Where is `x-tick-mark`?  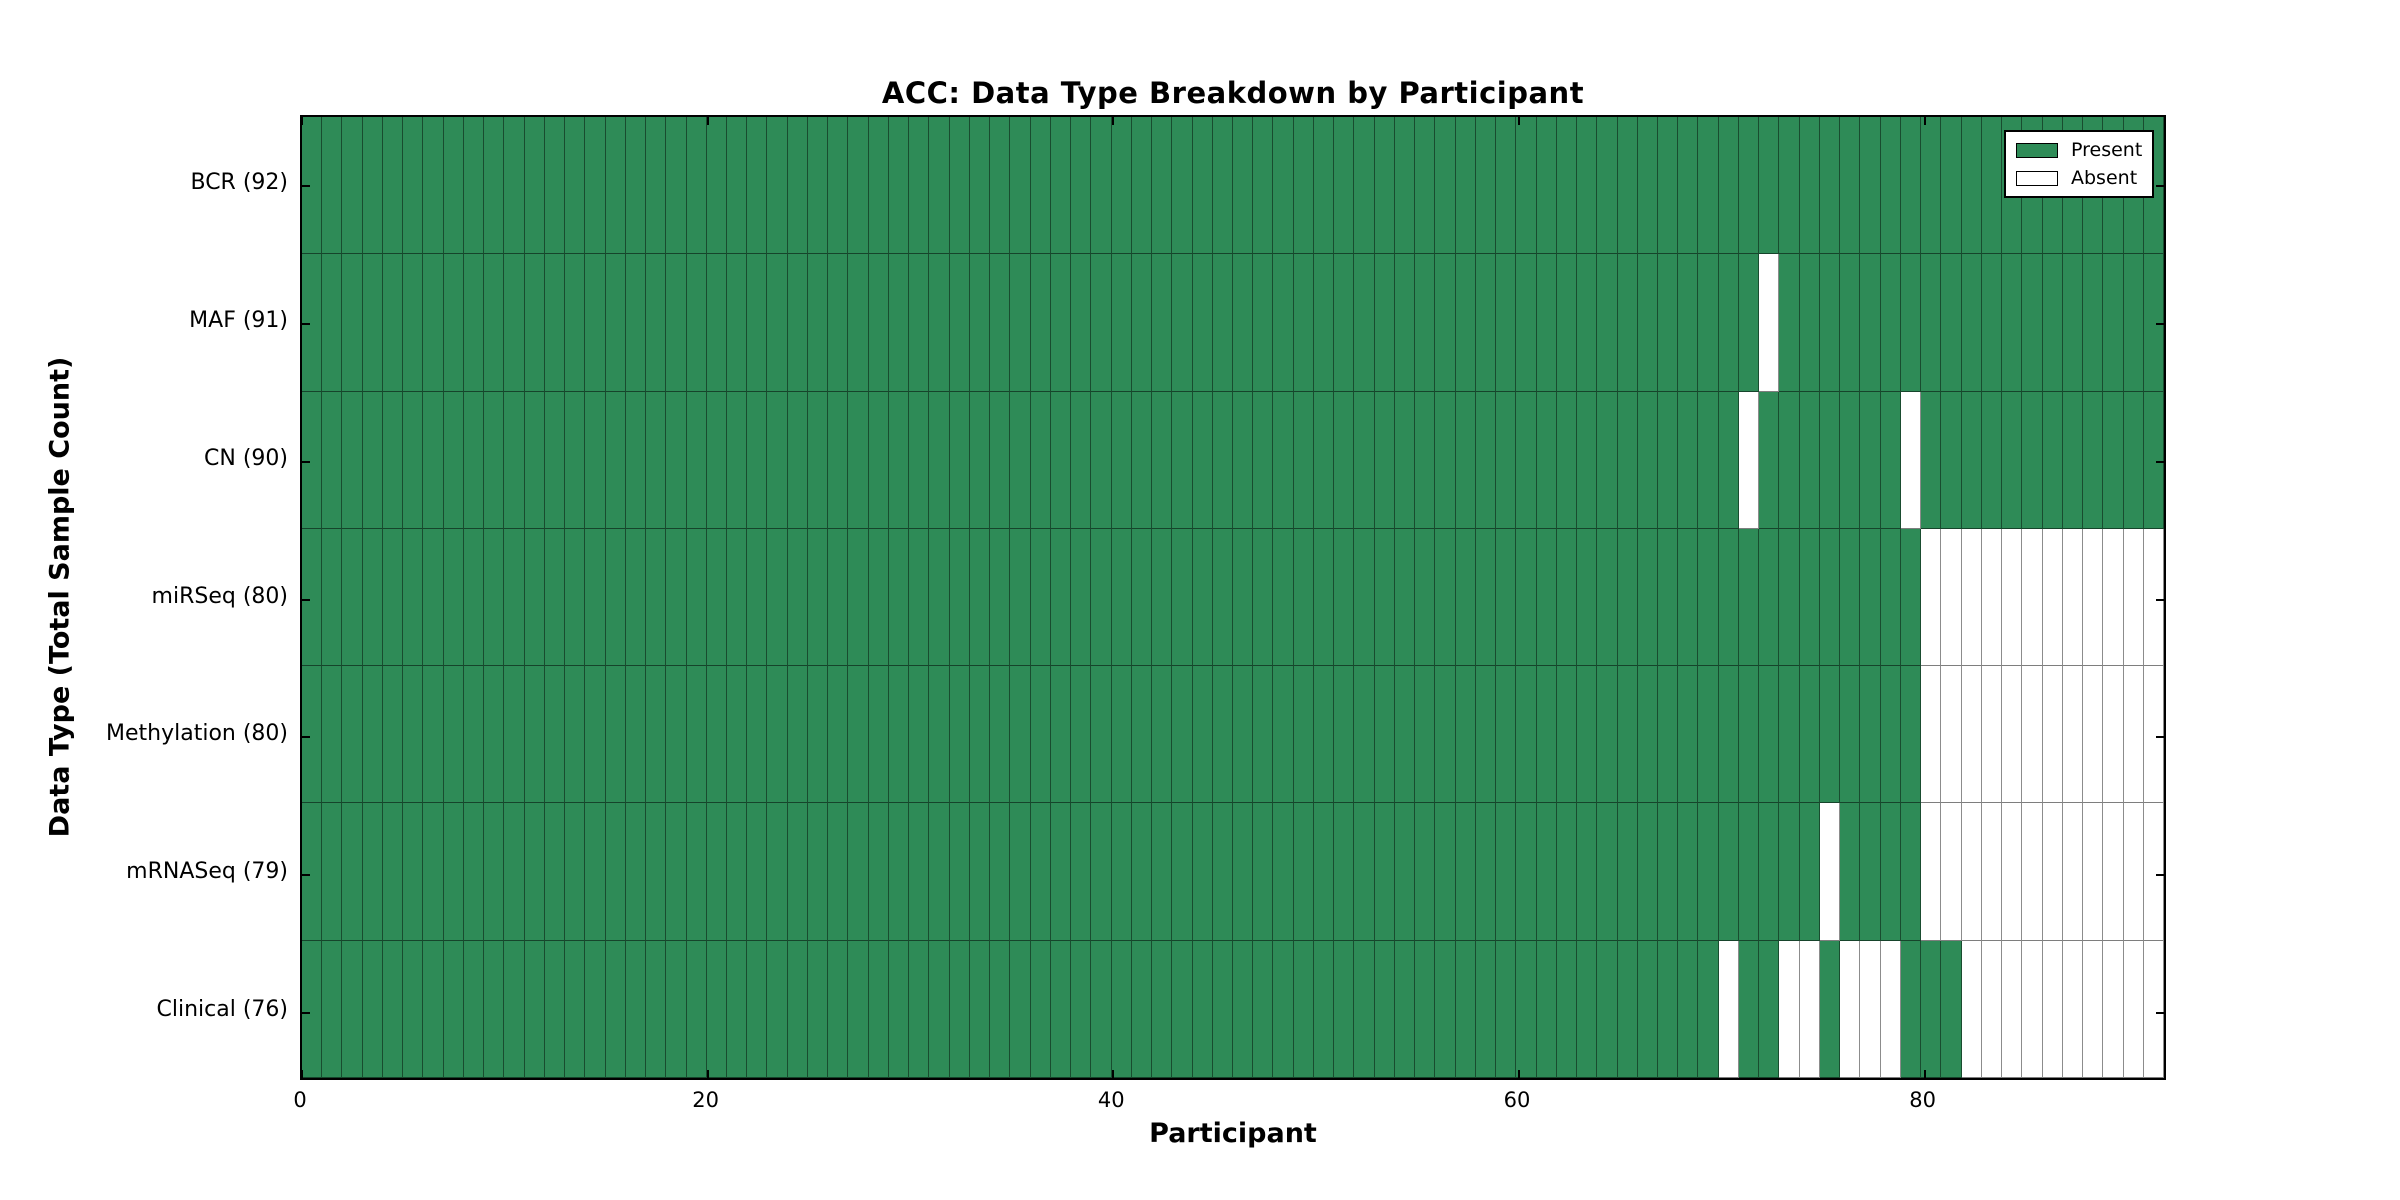 x-tick-mark is located at coordinates (302, 1074).